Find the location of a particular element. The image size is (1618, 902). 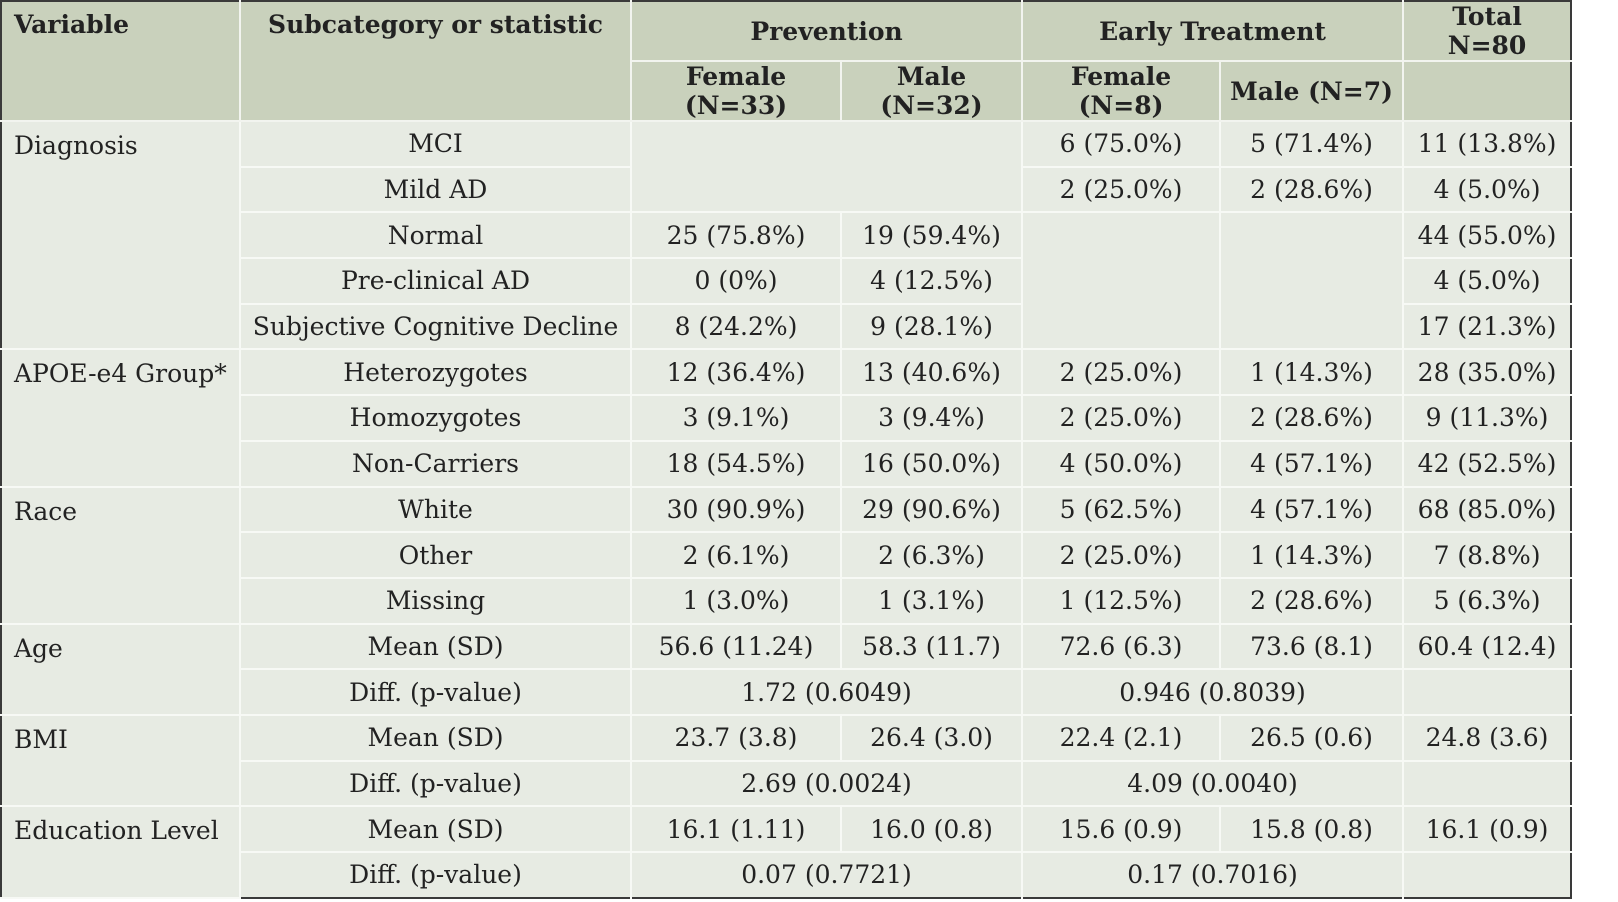

variable-race: Race is located at coordinates (121, 555).